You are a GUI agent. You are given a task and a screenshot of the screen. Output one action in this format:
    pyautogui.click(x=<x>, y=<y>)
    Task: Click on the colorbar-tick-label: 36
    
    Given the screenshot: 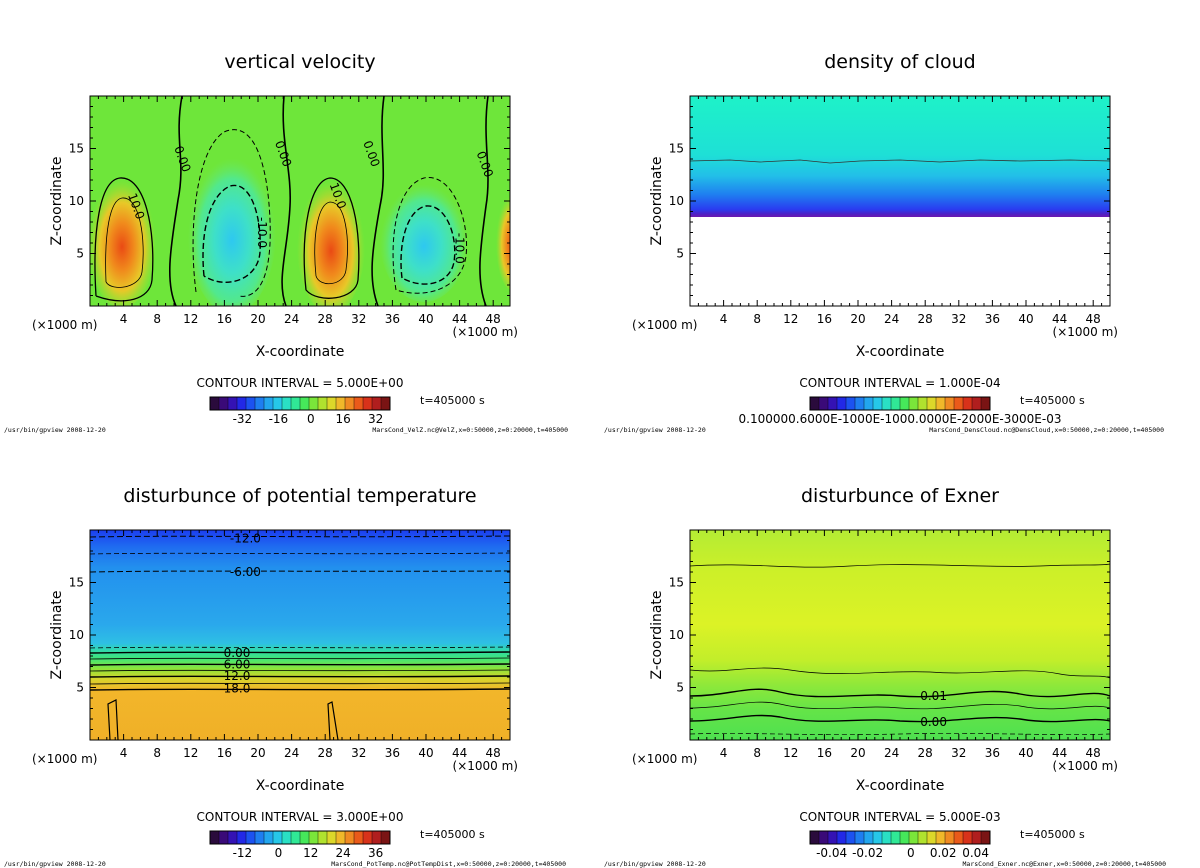 What is the action you would take?
    pyautogui.click(x=375, y=853)
    